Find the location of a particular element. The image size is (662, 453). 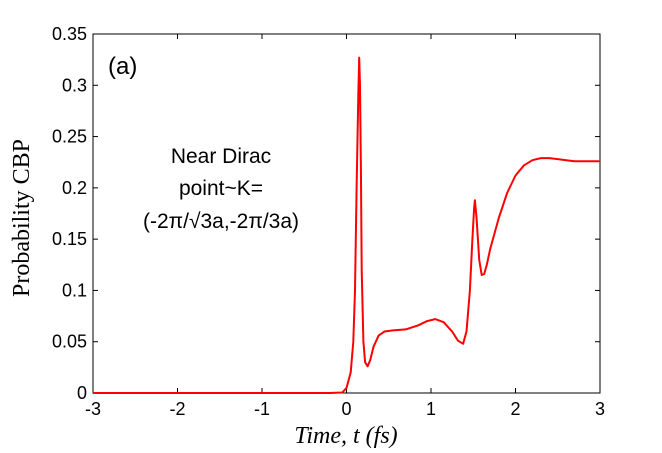

annotation-line-2: point~K= is located at coordinates (221, 188).